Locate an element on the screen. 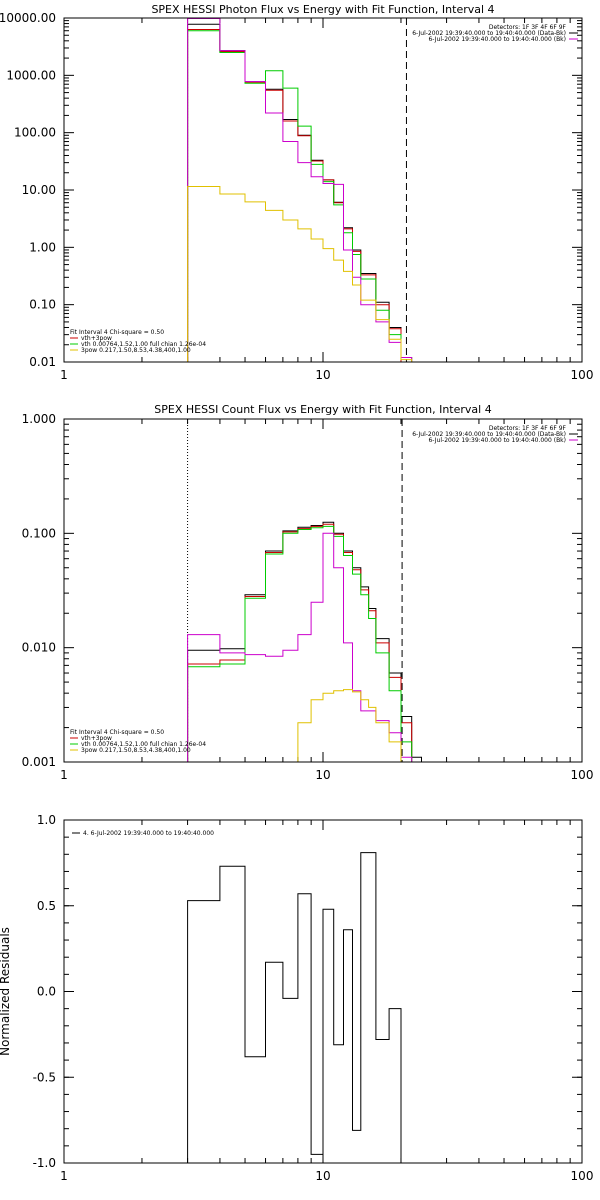 This screenshot has height=1200, width=600. y-tick-label: 10.00 is located at coordinates (39, 190).